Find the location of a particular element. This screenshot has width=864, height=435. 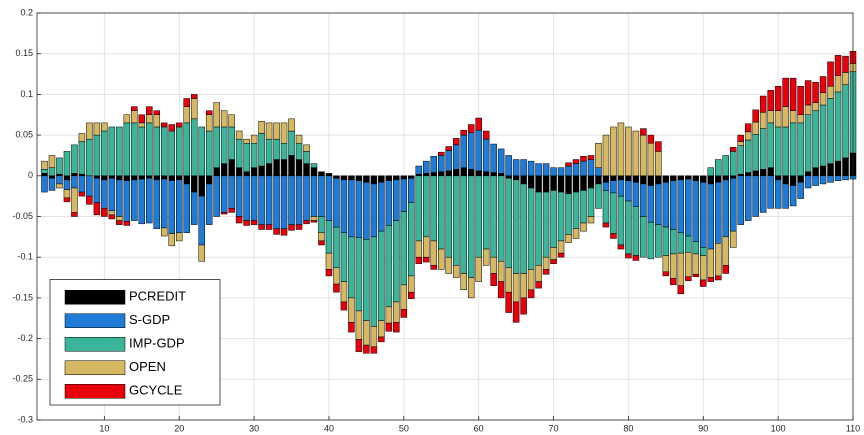

legend-label: S-GDP is located at coordinates (149, 319).